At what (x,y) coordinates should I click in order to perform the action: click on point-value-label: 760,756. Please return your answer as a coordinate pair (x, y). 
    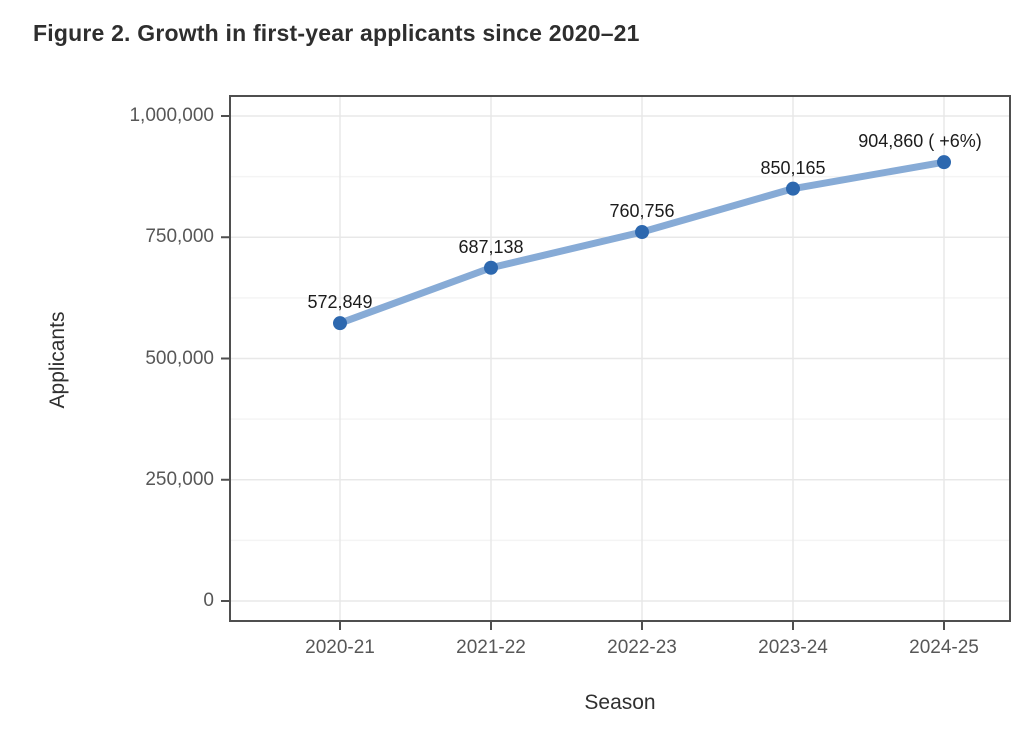
    Looking at the image, I should click on (642, 211).